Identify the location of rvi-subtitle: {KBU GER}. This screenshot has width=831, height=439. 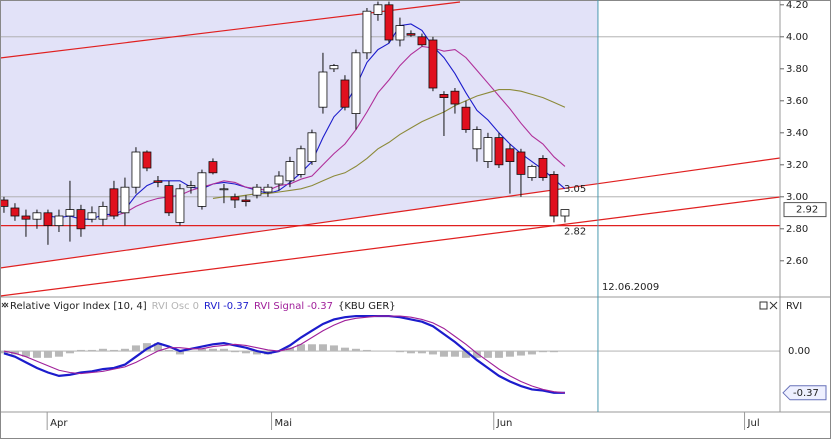
(367, 306).